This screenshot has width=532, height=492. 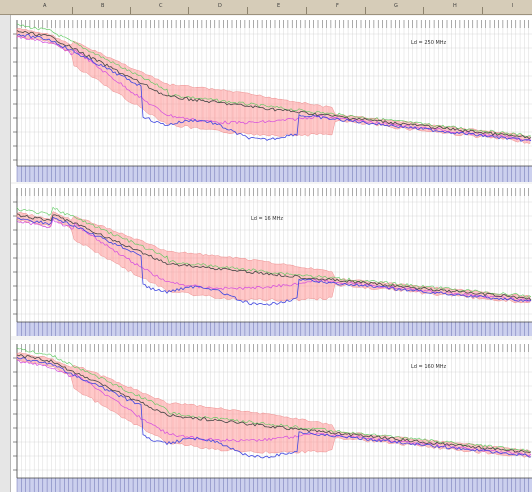 What do you see at coordinates (396, 6) in the screenshot?
I see `column-header-g: G` at bounding box center [396, 6].